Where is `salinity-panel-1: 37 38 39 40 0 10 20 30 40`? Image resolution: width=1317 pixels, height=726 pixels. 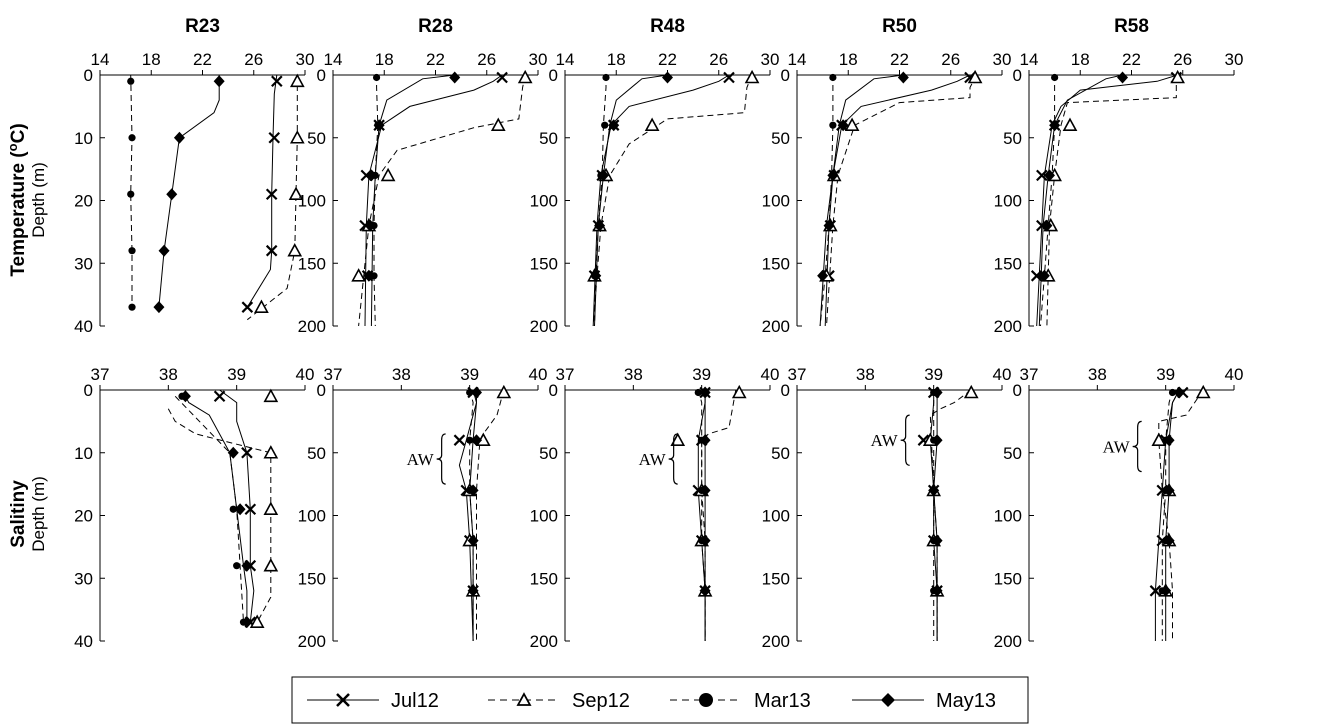
salinity-panel-1: 37 38 39 40 0 10 20 30 40 is located at coordinates (194, 508).